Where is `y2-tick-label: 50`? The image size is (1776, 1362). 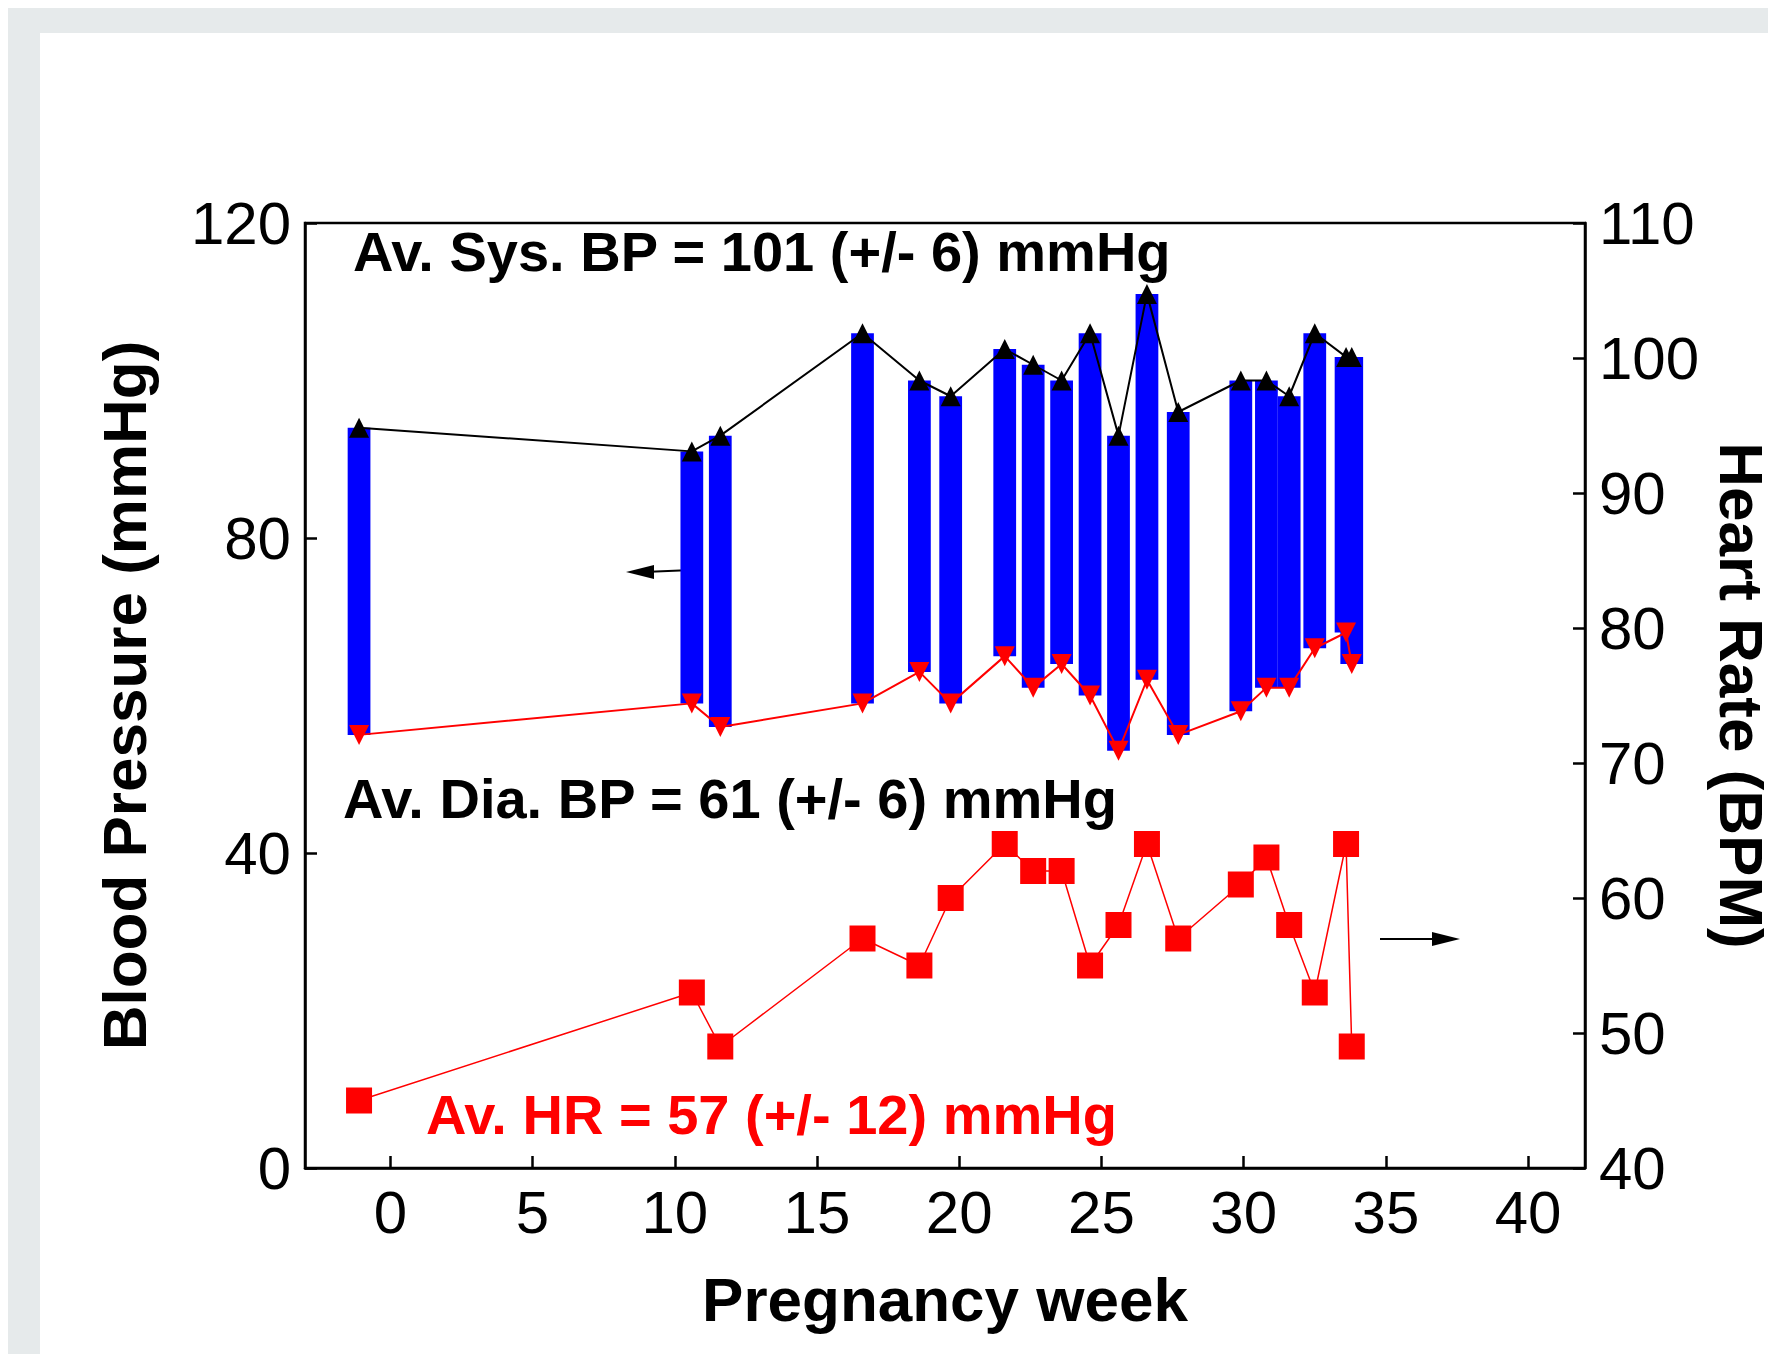
y2-tick-label: 50 is located at coordinates (1632, 1033).